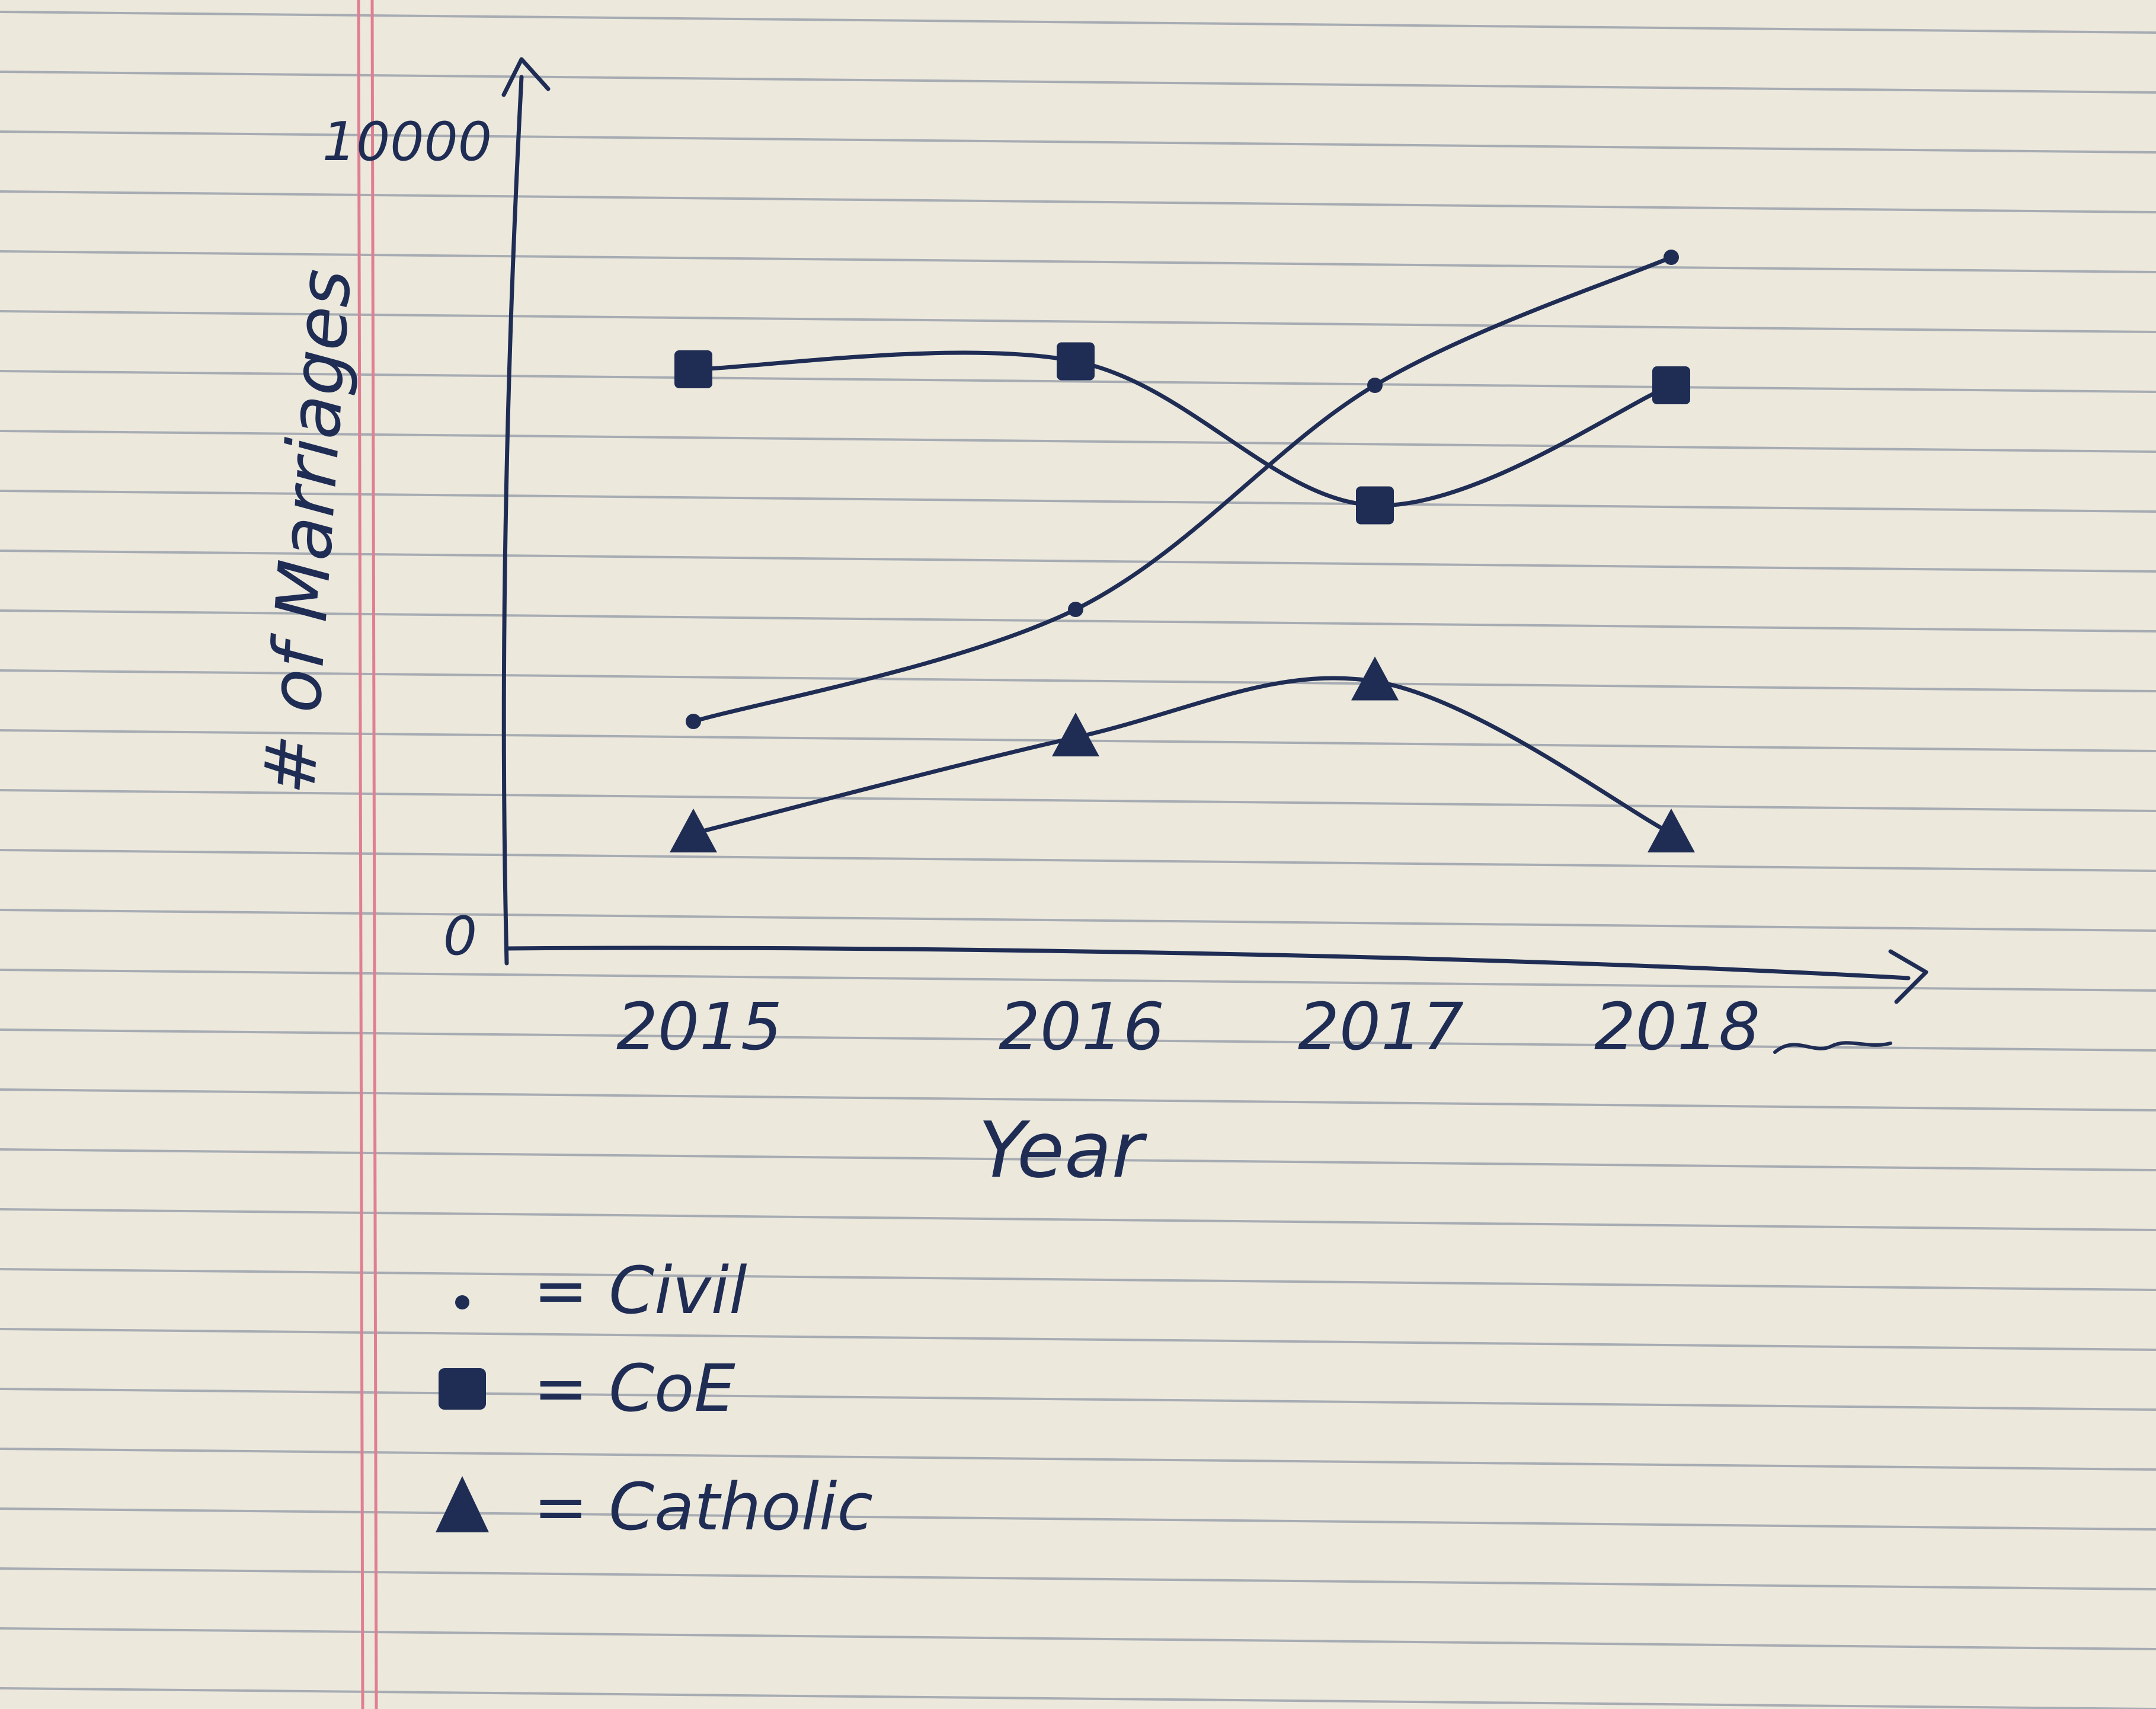 The width and height of the screenshot is (2156, 1709). I want to click on legend-label: = CoE, so click(634, 1388).